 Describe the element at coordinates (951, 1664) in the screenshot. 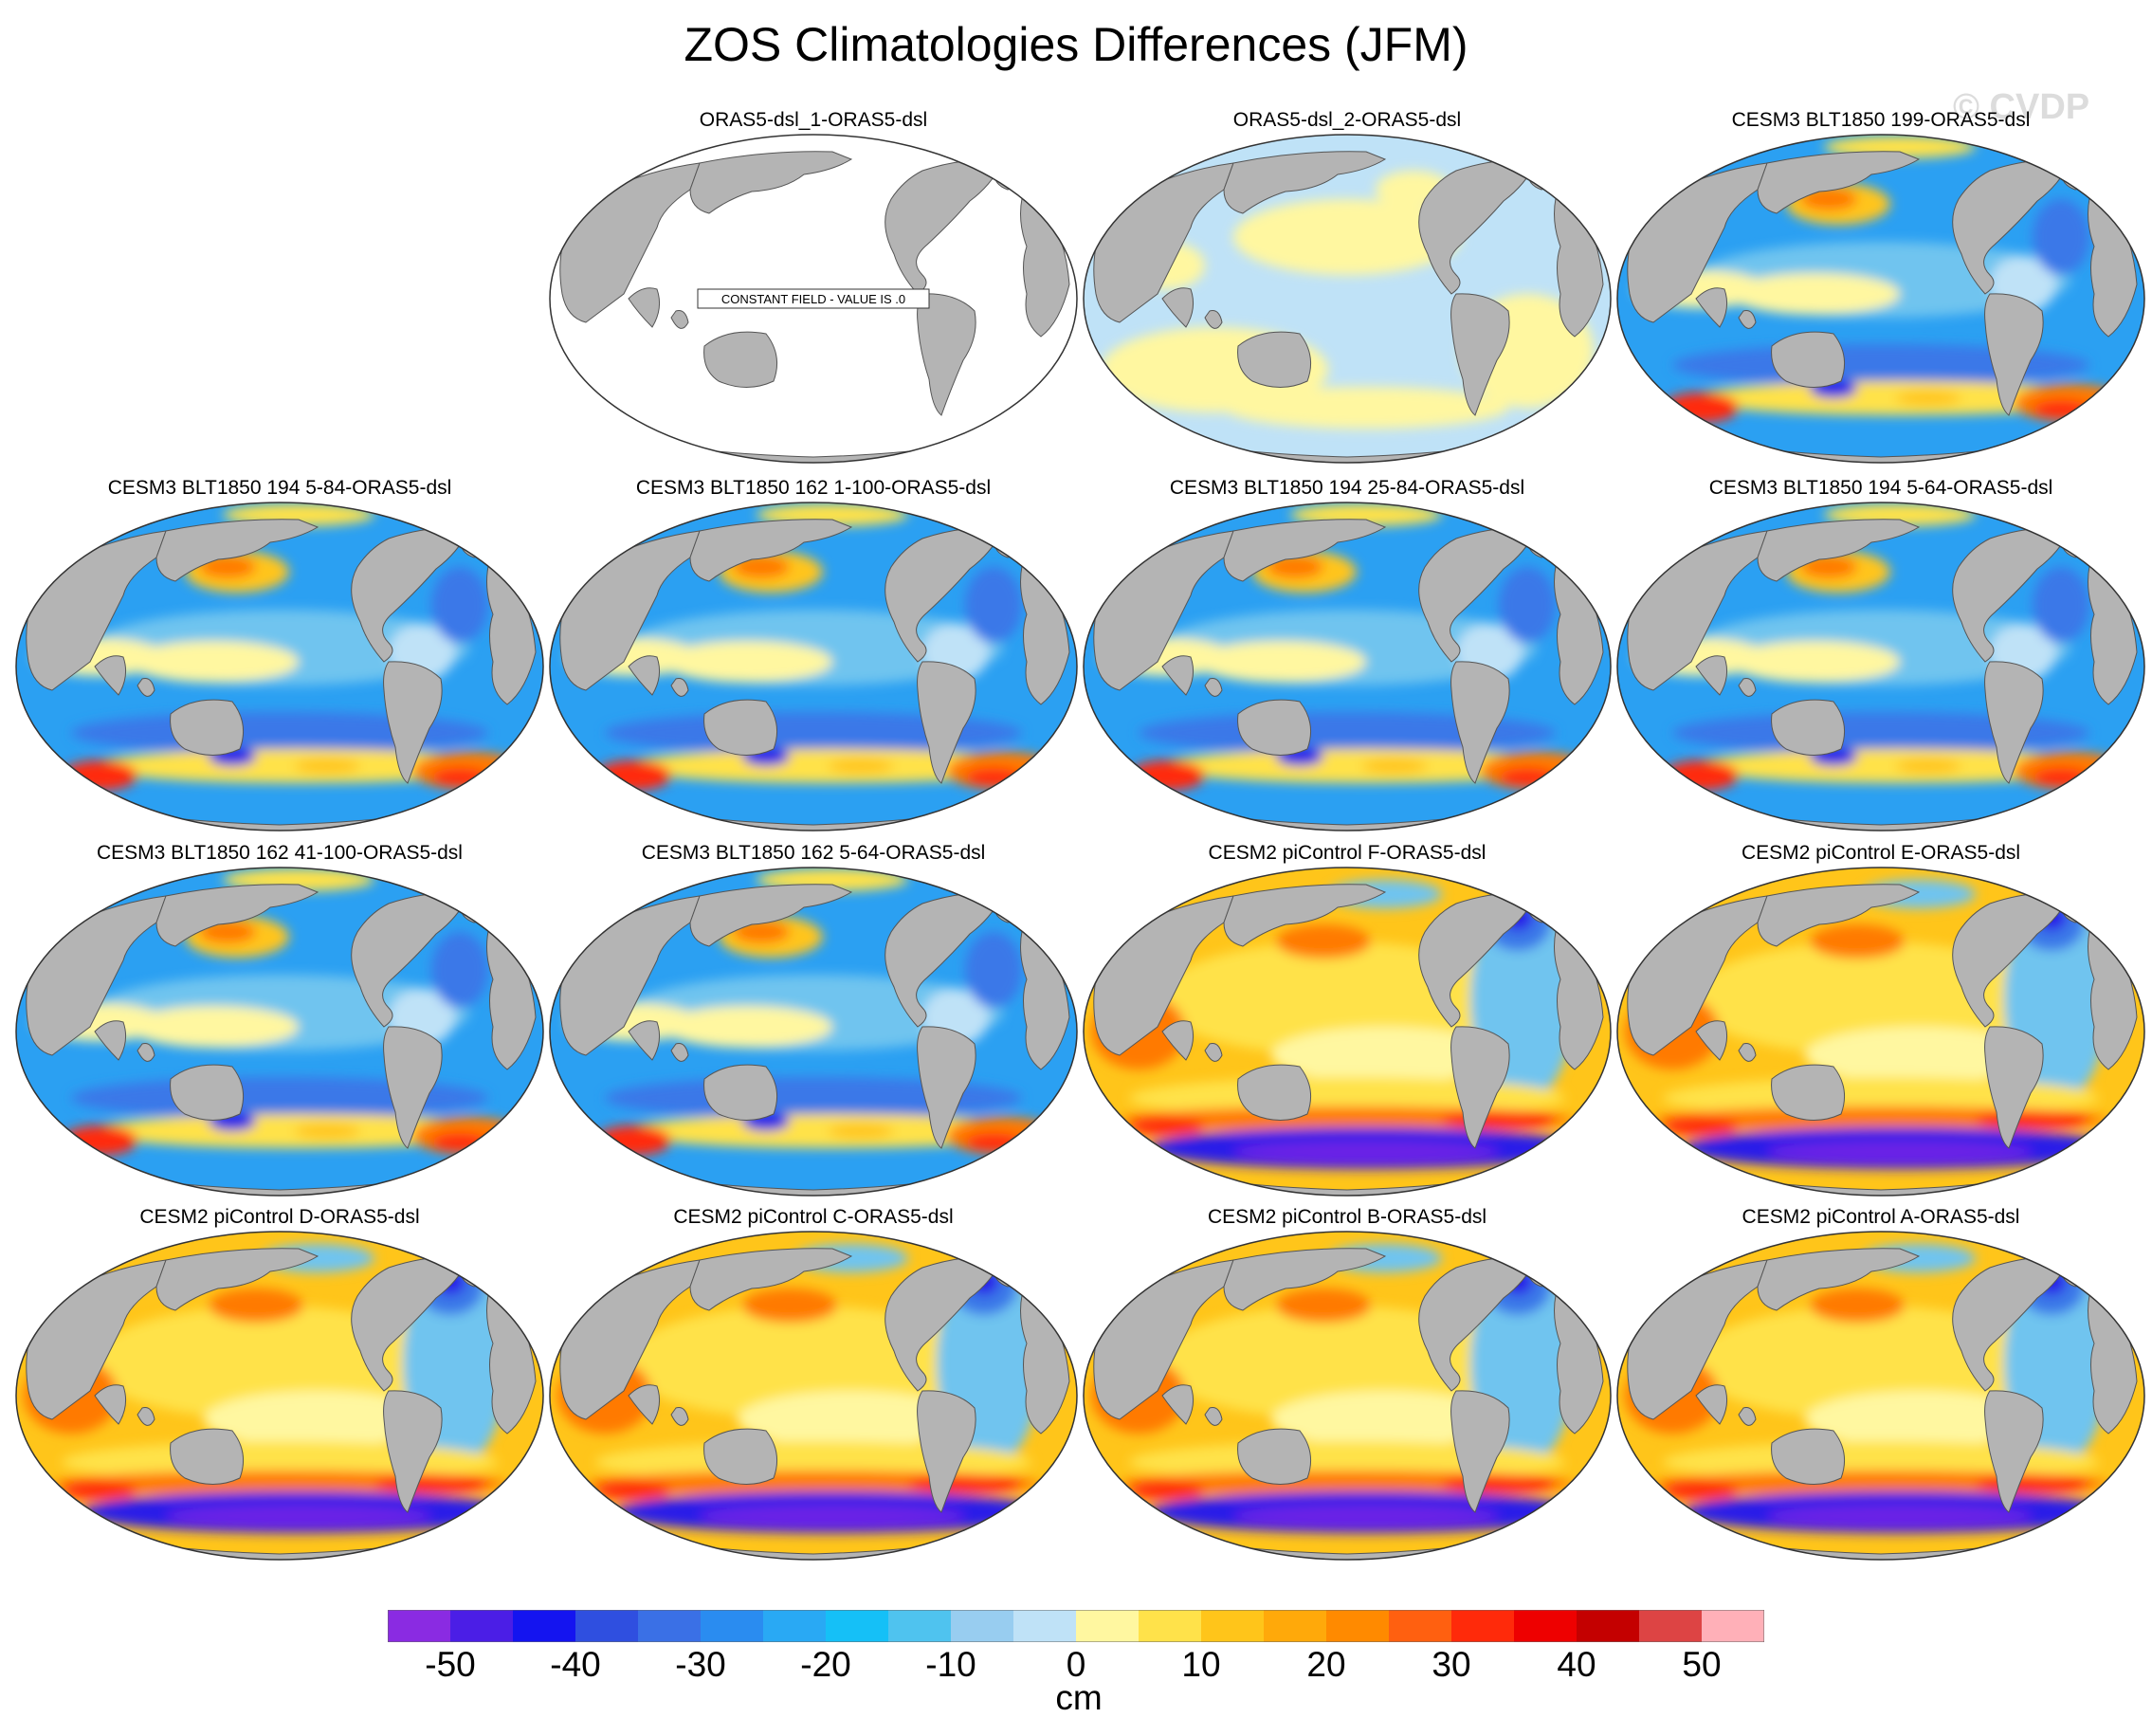

I see `colorbar-tick-label: -10` at that location.